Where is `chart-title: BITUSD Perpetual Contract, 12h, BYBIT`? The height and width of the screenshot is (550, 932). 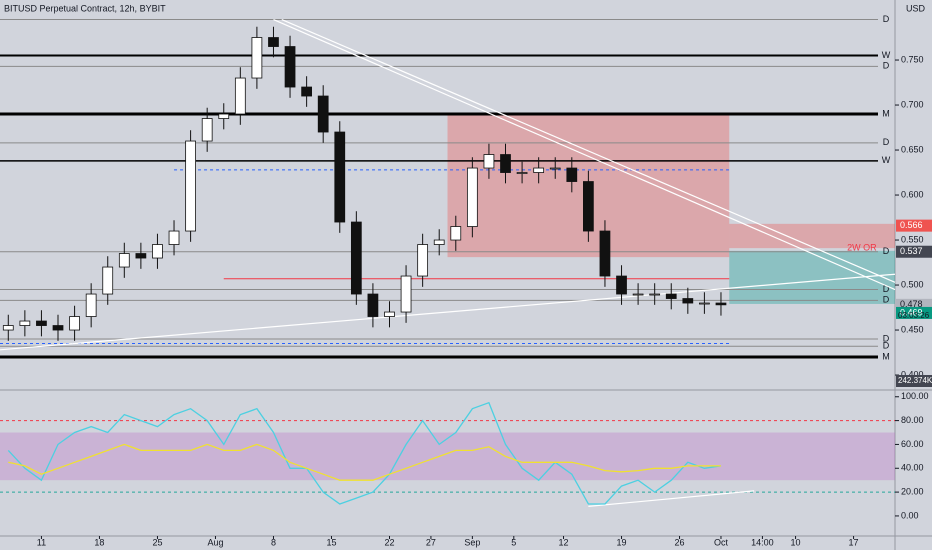 chart-title: BITUSD Perpetual Contract, 12h, BYBIT is located at coordinates (85, 8).